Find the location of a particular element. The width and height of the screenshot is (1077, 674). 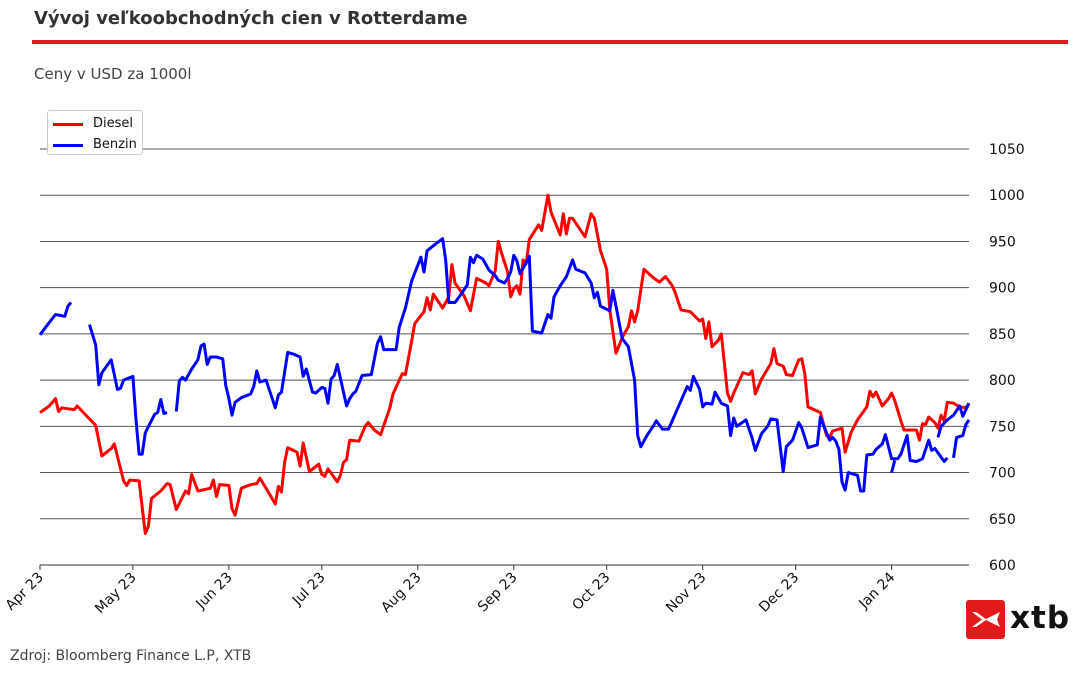

xtb-logo: xtb is located at coordinates (1019, 620).